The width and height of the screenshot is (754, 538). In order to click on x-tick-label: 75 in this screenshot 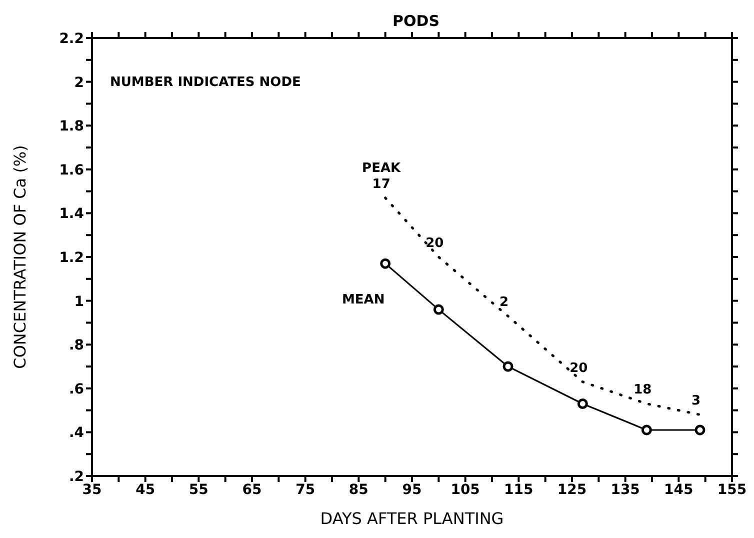, I will do `click(306, 490)`.